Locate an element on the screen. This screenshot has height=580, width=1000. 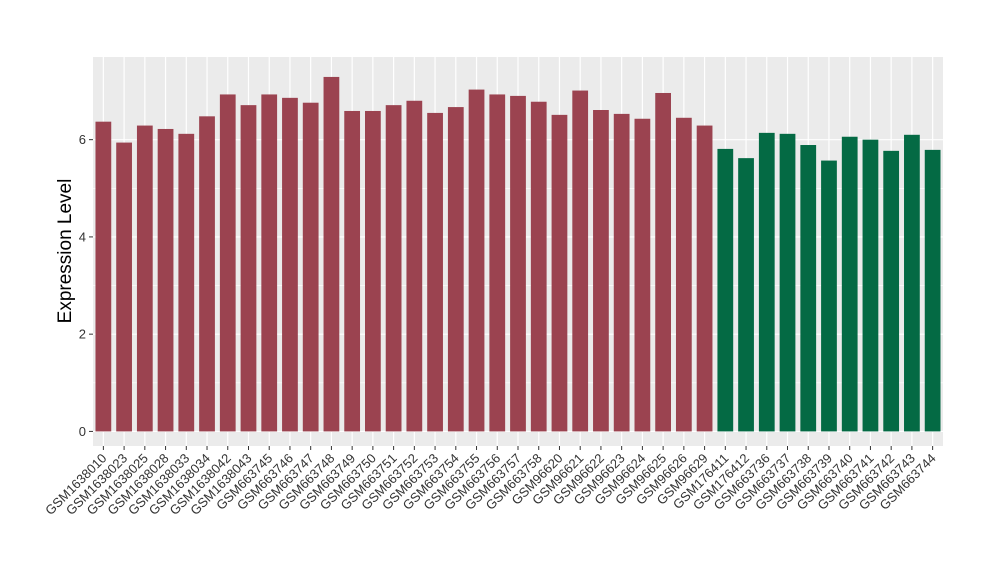
bar-GSM176412 is located at coordinates (746, 295).